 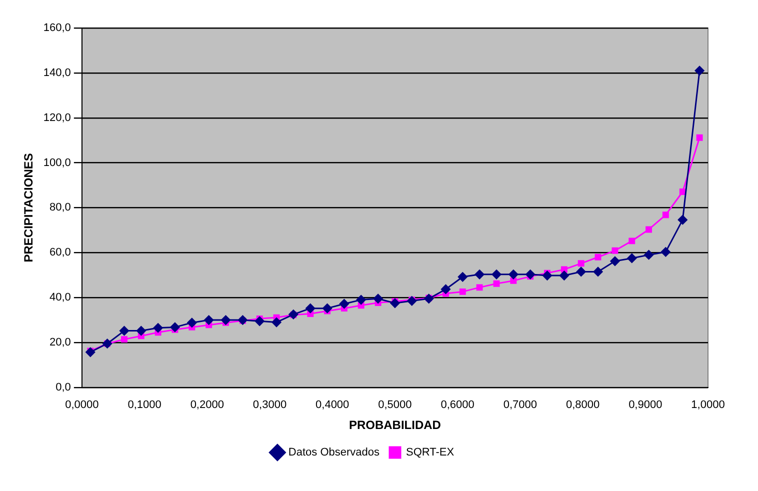 I want to click on y-tick-label: 0,0, so click(x=63, y=387).